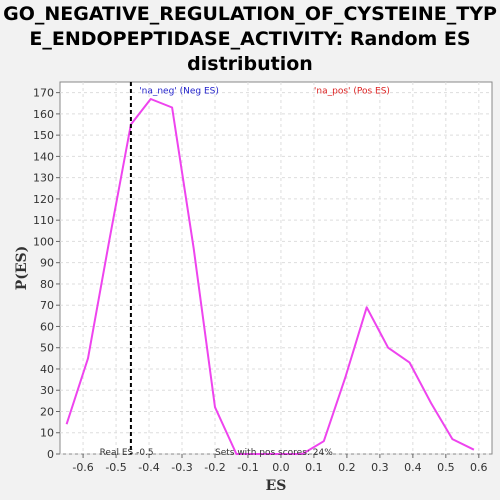 The width and height of the screenshot is (500, 500). What do you see at coordinates (179, 92) in the screenshot?
I see `annotation-label: 'na_neg' (Neg ES)` at bounding box center [179, 92].